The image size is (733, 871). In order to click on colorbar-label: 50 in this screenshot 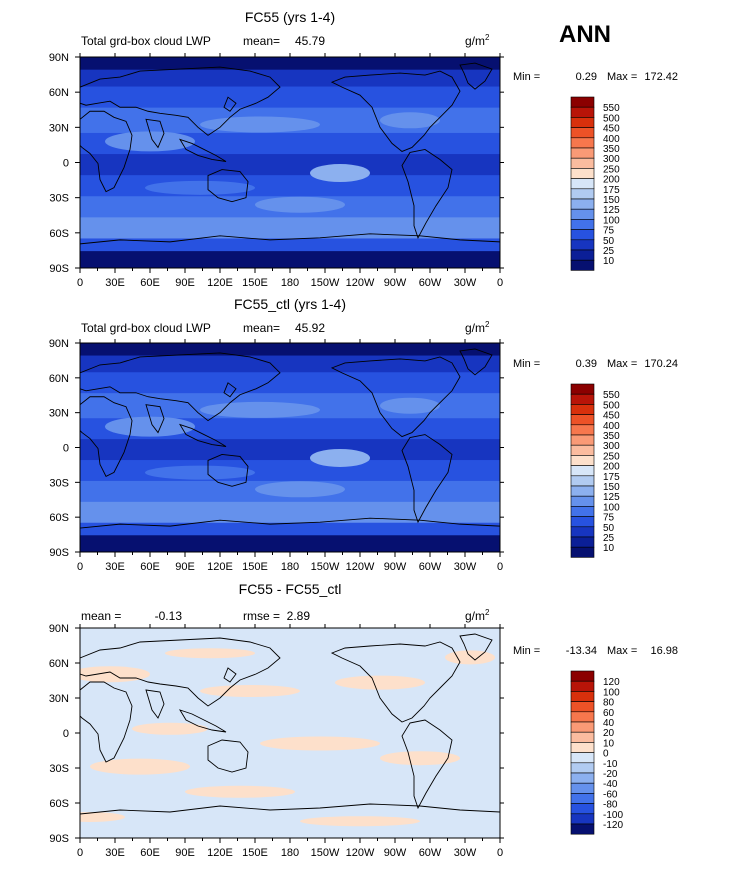, I will do `click(609, 528)`.